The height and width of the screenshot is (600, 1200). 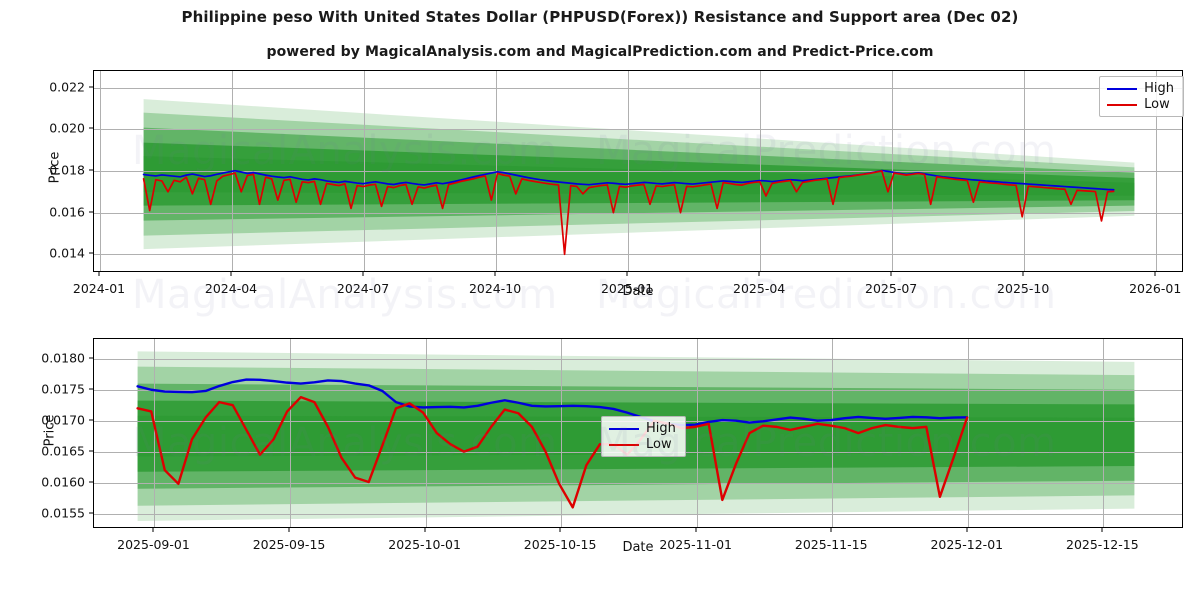 What do you see at coordinates (63, 451) in the screenshot?
I see `y-axis-tick-label: 0.0165` at bounding box center [63, 451].